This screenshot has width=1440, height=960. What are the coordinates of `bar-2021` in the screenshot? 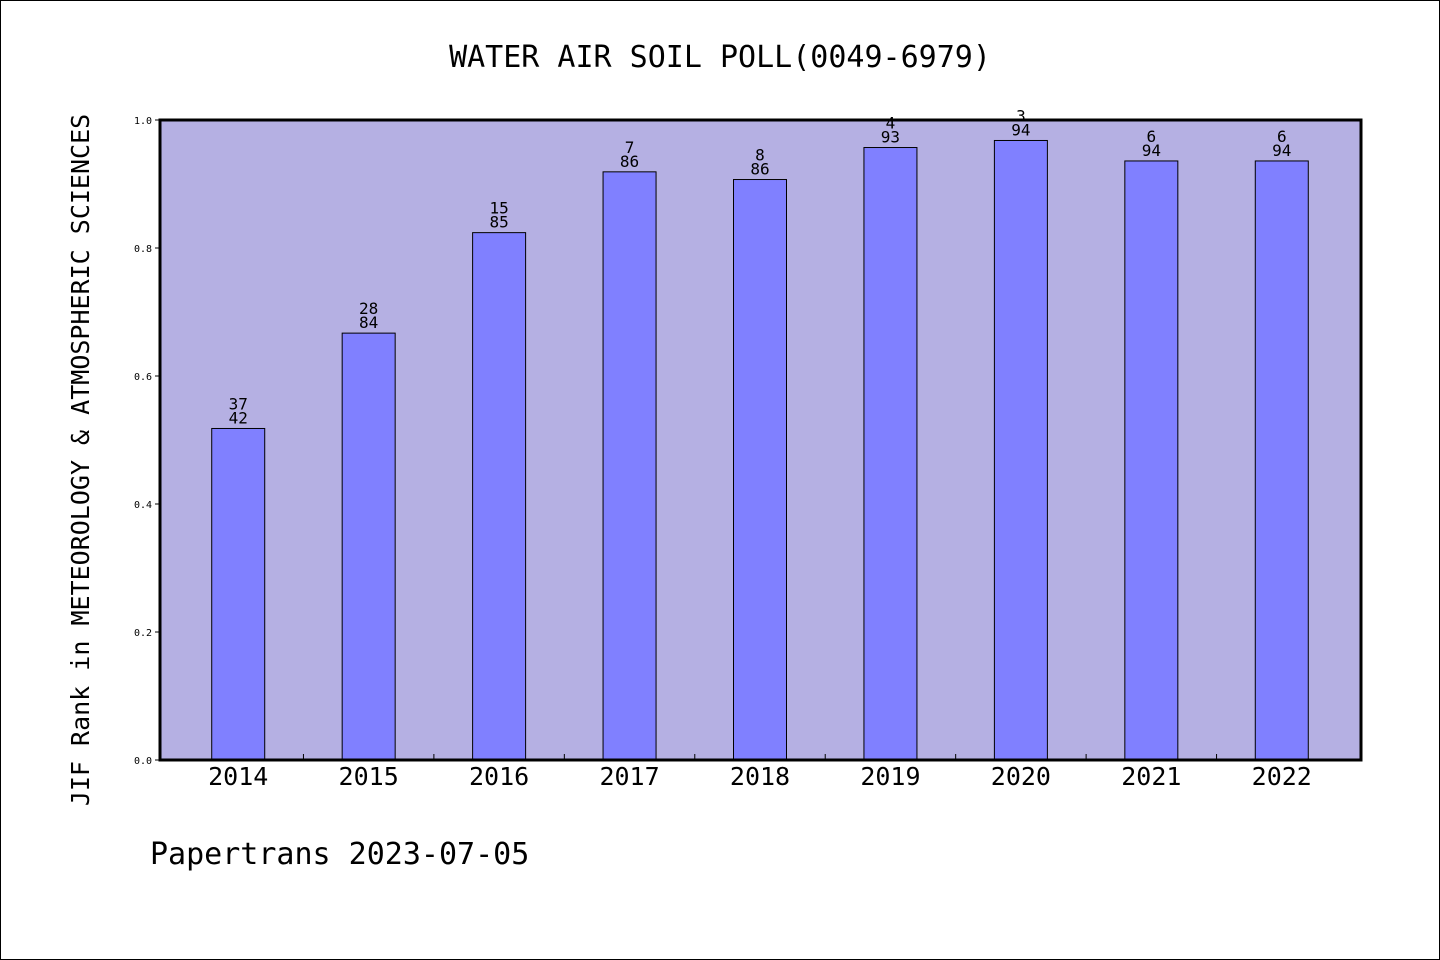 It's located at (1151, 460).